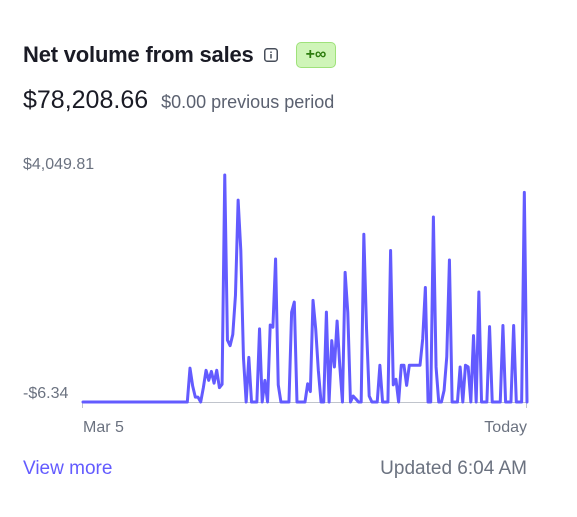 This screenshot has width=577, height=517. What do you see at coordinates (453, 468) in the screenshot?
I see `updated-timestamp: Updated 6:04 AM` at bounding box center [453, 468].